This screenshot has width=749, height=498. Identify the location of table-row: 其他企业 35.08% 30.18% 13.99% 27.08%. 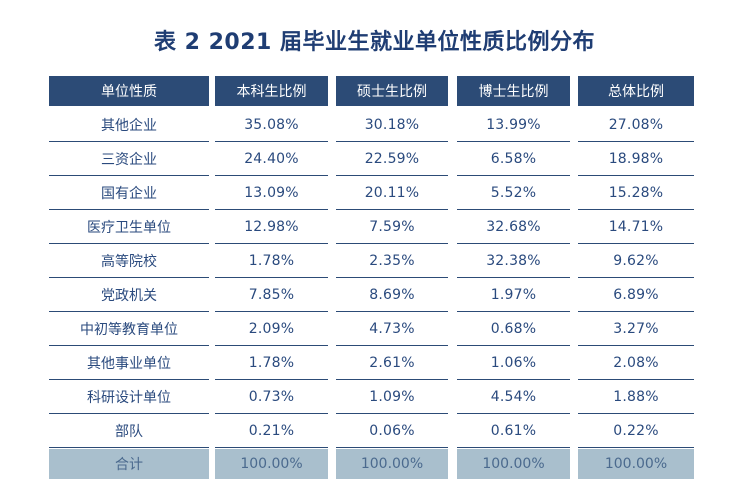
(371, 125).